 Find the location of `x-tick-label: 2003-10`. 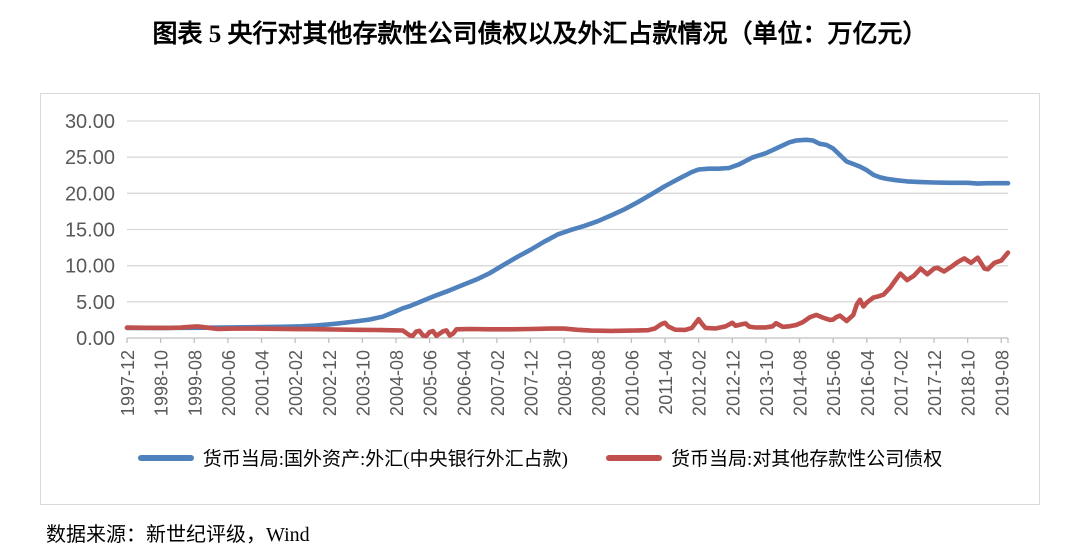

x-tick-label: 2003-10 is located at coordinates (363, 383).